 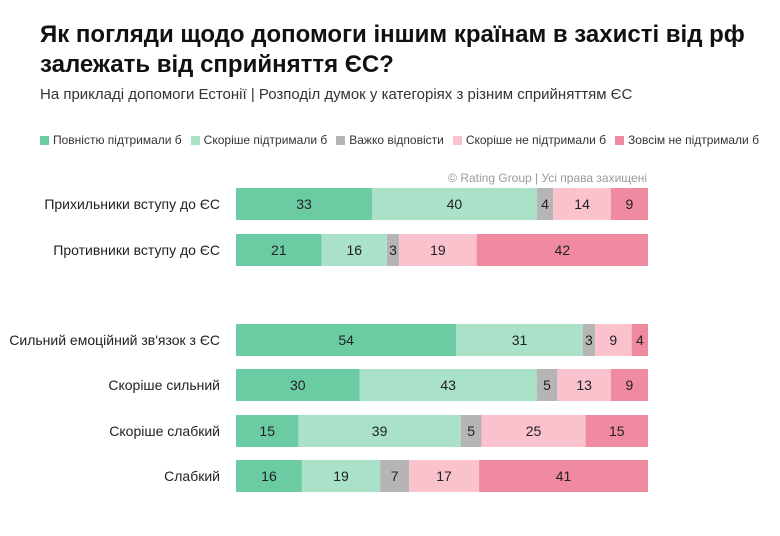 I want to click on data-label: 41, so click(x=564, y=476).